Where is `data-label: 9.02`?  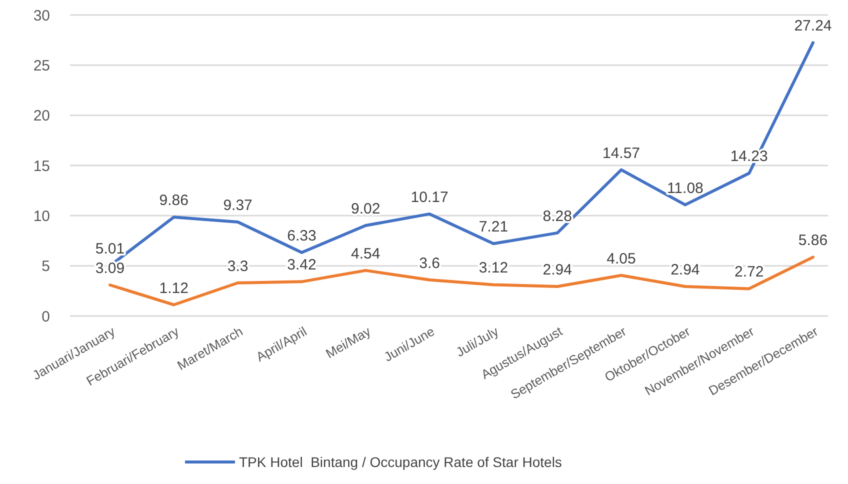 data-label: 9.02 is located at coordinates (365, 209).